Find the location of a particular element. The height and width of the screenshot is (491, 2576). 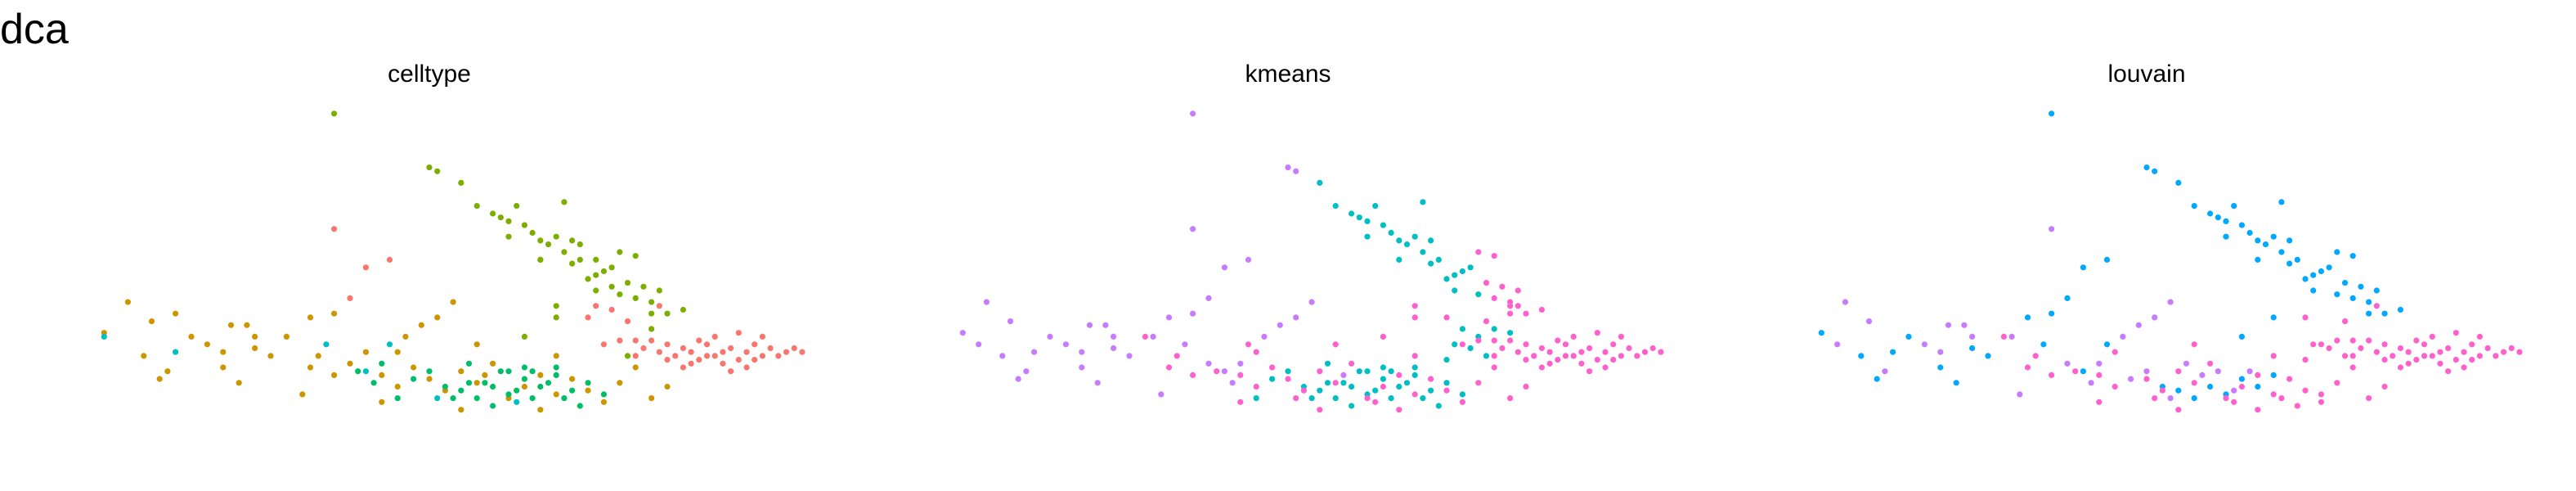

panel-title-louvain: louvain is located at coordinates (2146, 75).